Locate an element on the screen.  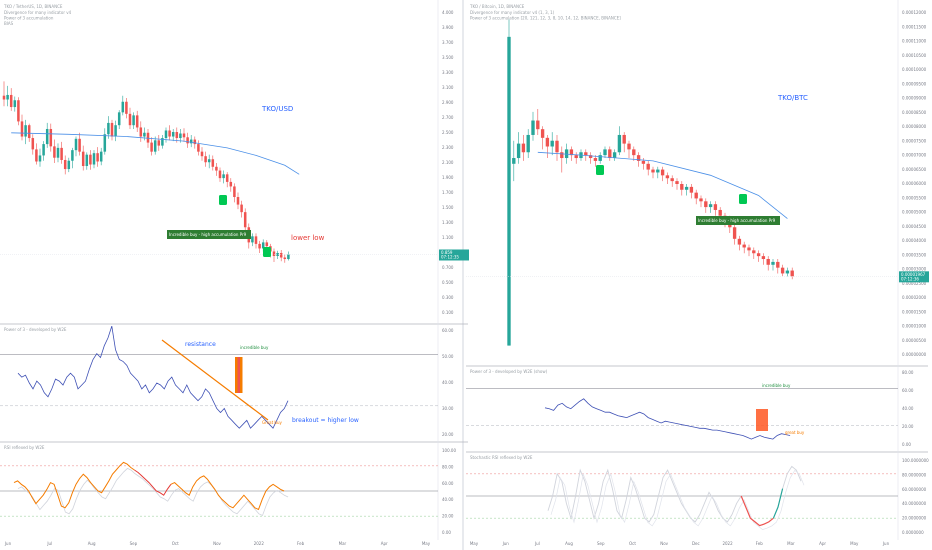
price-tag-time: 07:12:35 is located at coordinates (450, 256).